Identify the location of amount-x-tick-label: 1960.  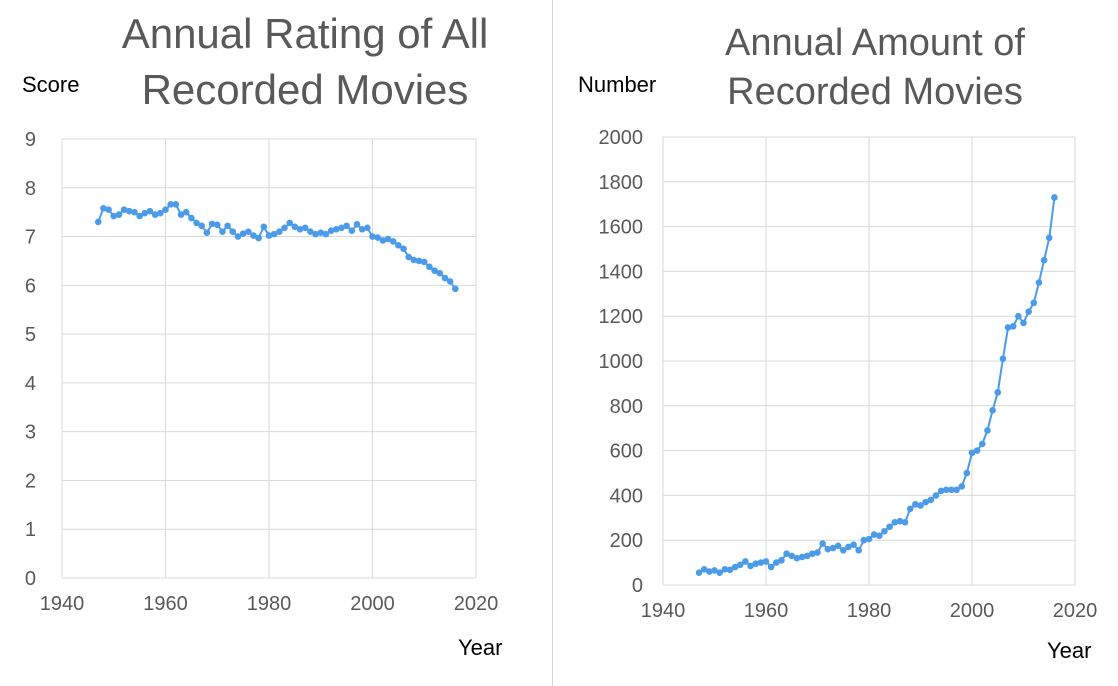
(766, 611).